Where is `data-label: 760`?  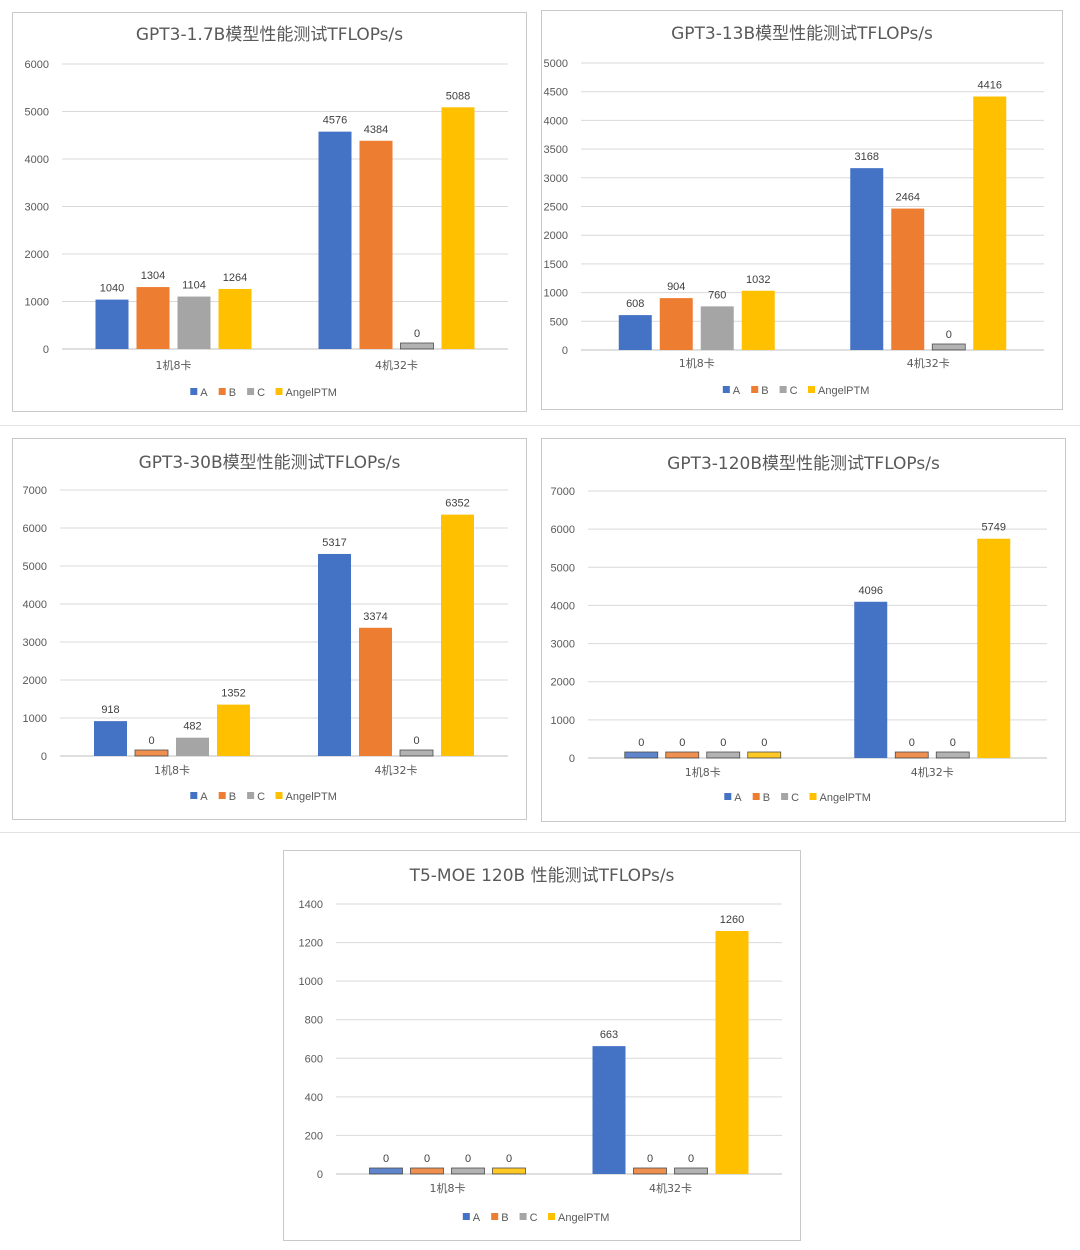 data-label: 760 is located at coordinates (717, 295).